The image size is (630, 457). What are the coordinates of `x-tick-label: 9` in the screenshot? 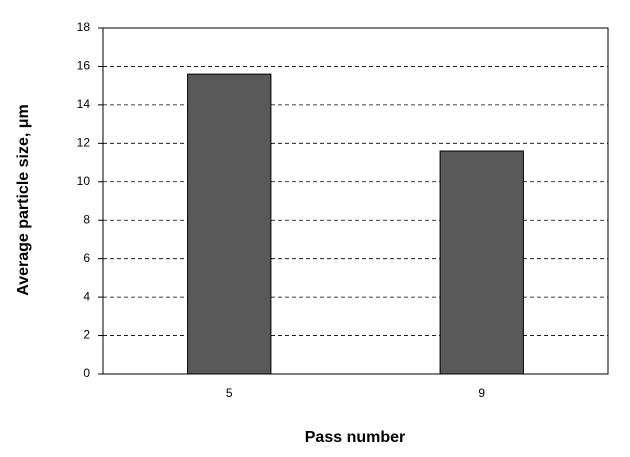 It's located at (481, 393).